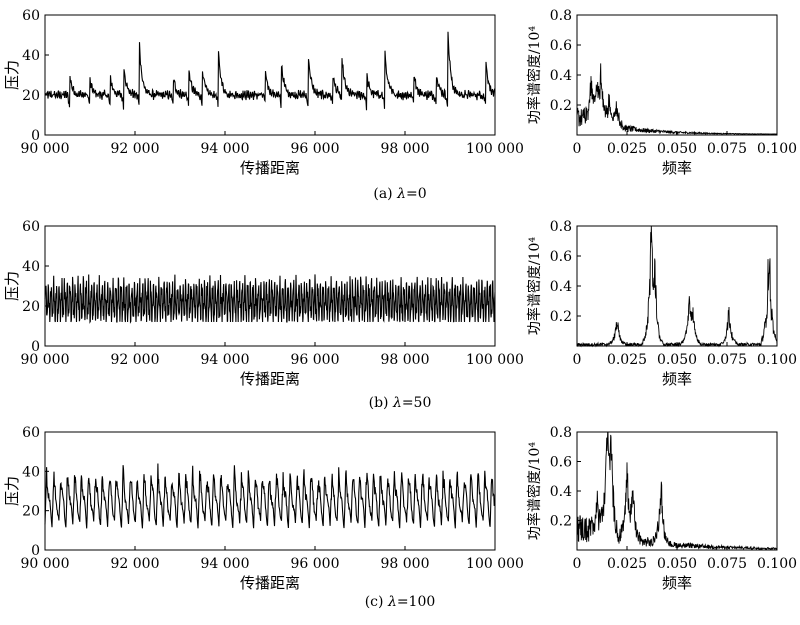  What do you see at coordinates (376, 602) in the screenshot?
I see `caption-prefix: (c)` at bounding box center [376, 602].